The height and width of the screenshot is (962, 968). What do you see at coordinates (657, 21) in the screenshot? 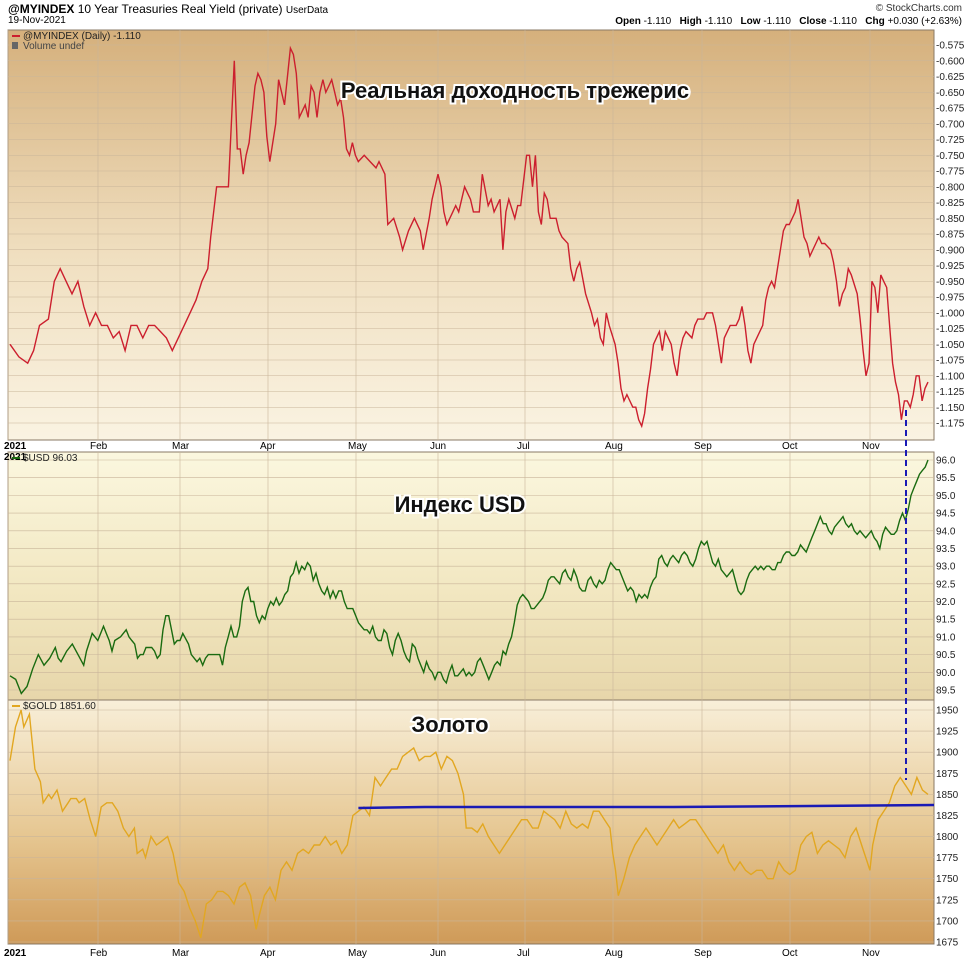
I see `open-value: -1.110` at bounding box center [657, 21].